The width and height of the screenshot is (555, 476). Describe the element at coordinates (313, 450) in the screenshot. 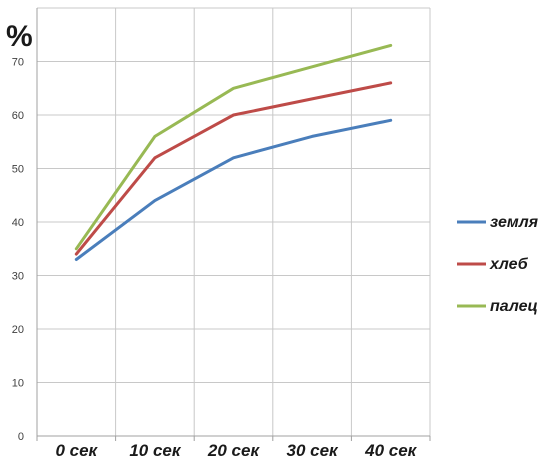

I see `x-tick-label: 30 сек` at that location.